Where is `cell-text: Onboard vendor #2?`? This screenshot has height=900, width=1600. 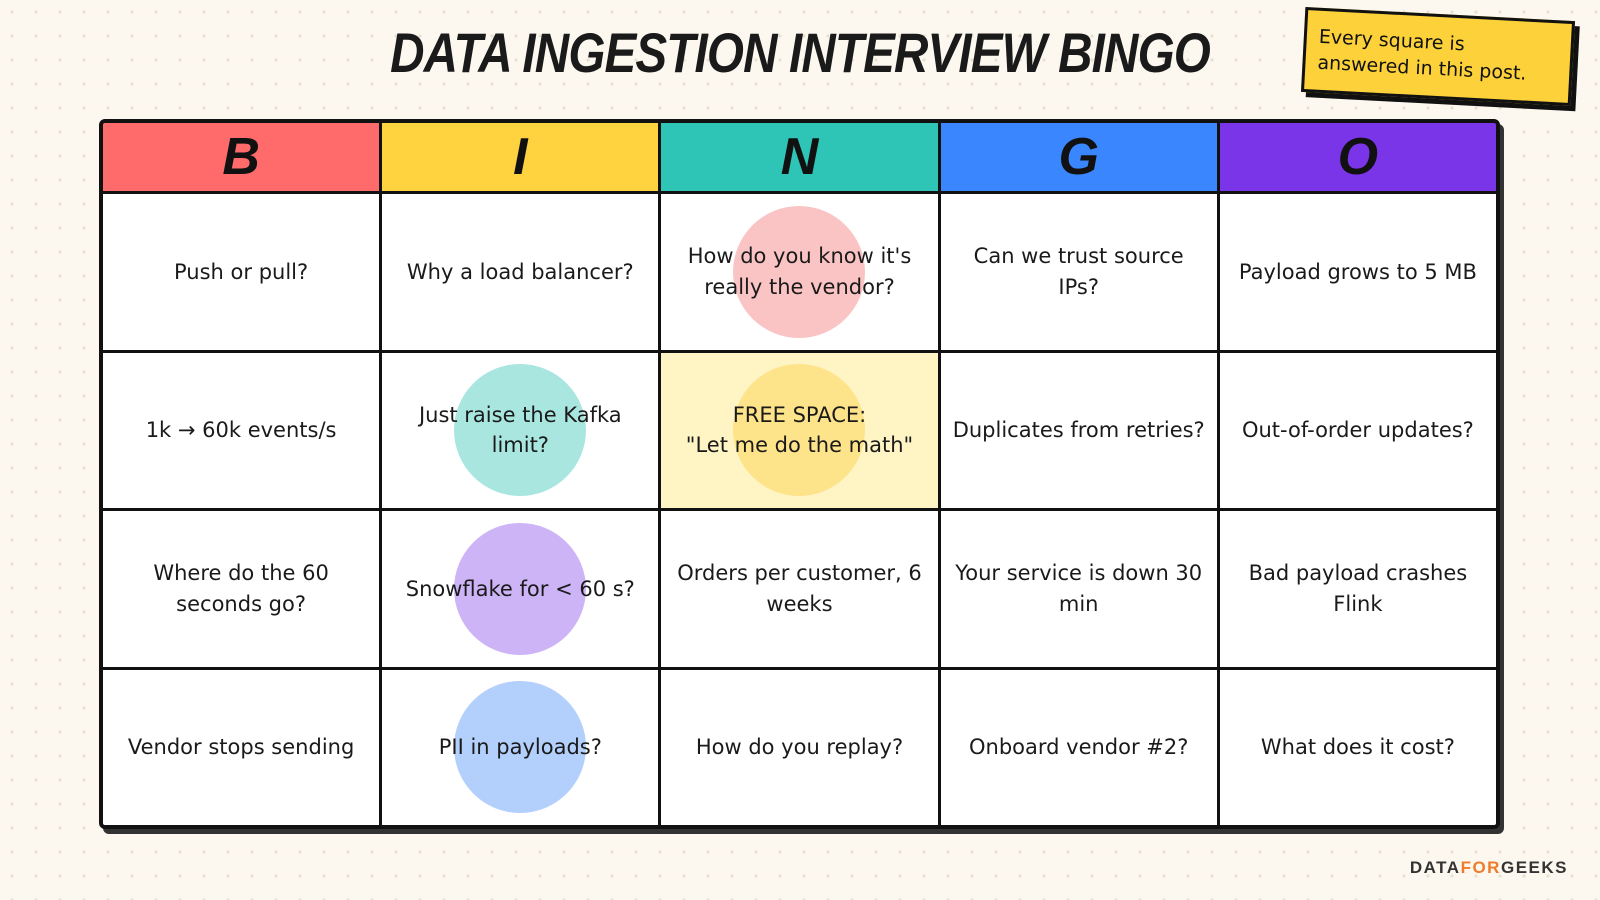 cell-text: Onboard vendor #2? is located at coordinates (1078, 747).